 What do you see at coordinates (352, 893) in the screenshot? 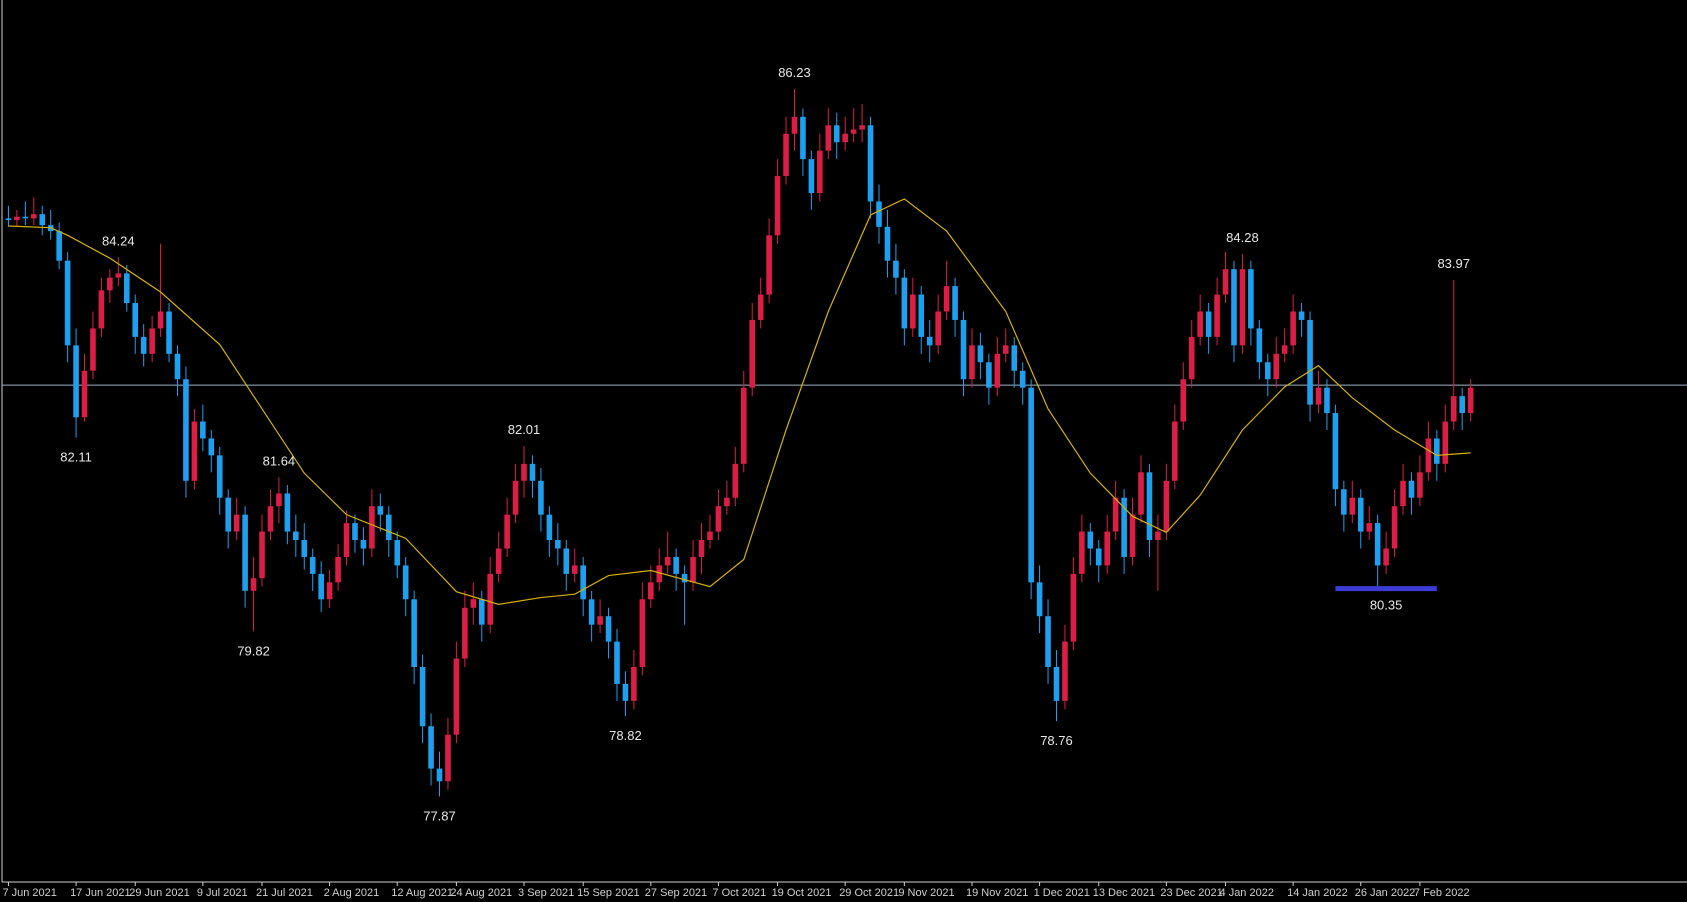
I see `x-tick-label: 2 Aug 2021` at bounding box center [352, 893].